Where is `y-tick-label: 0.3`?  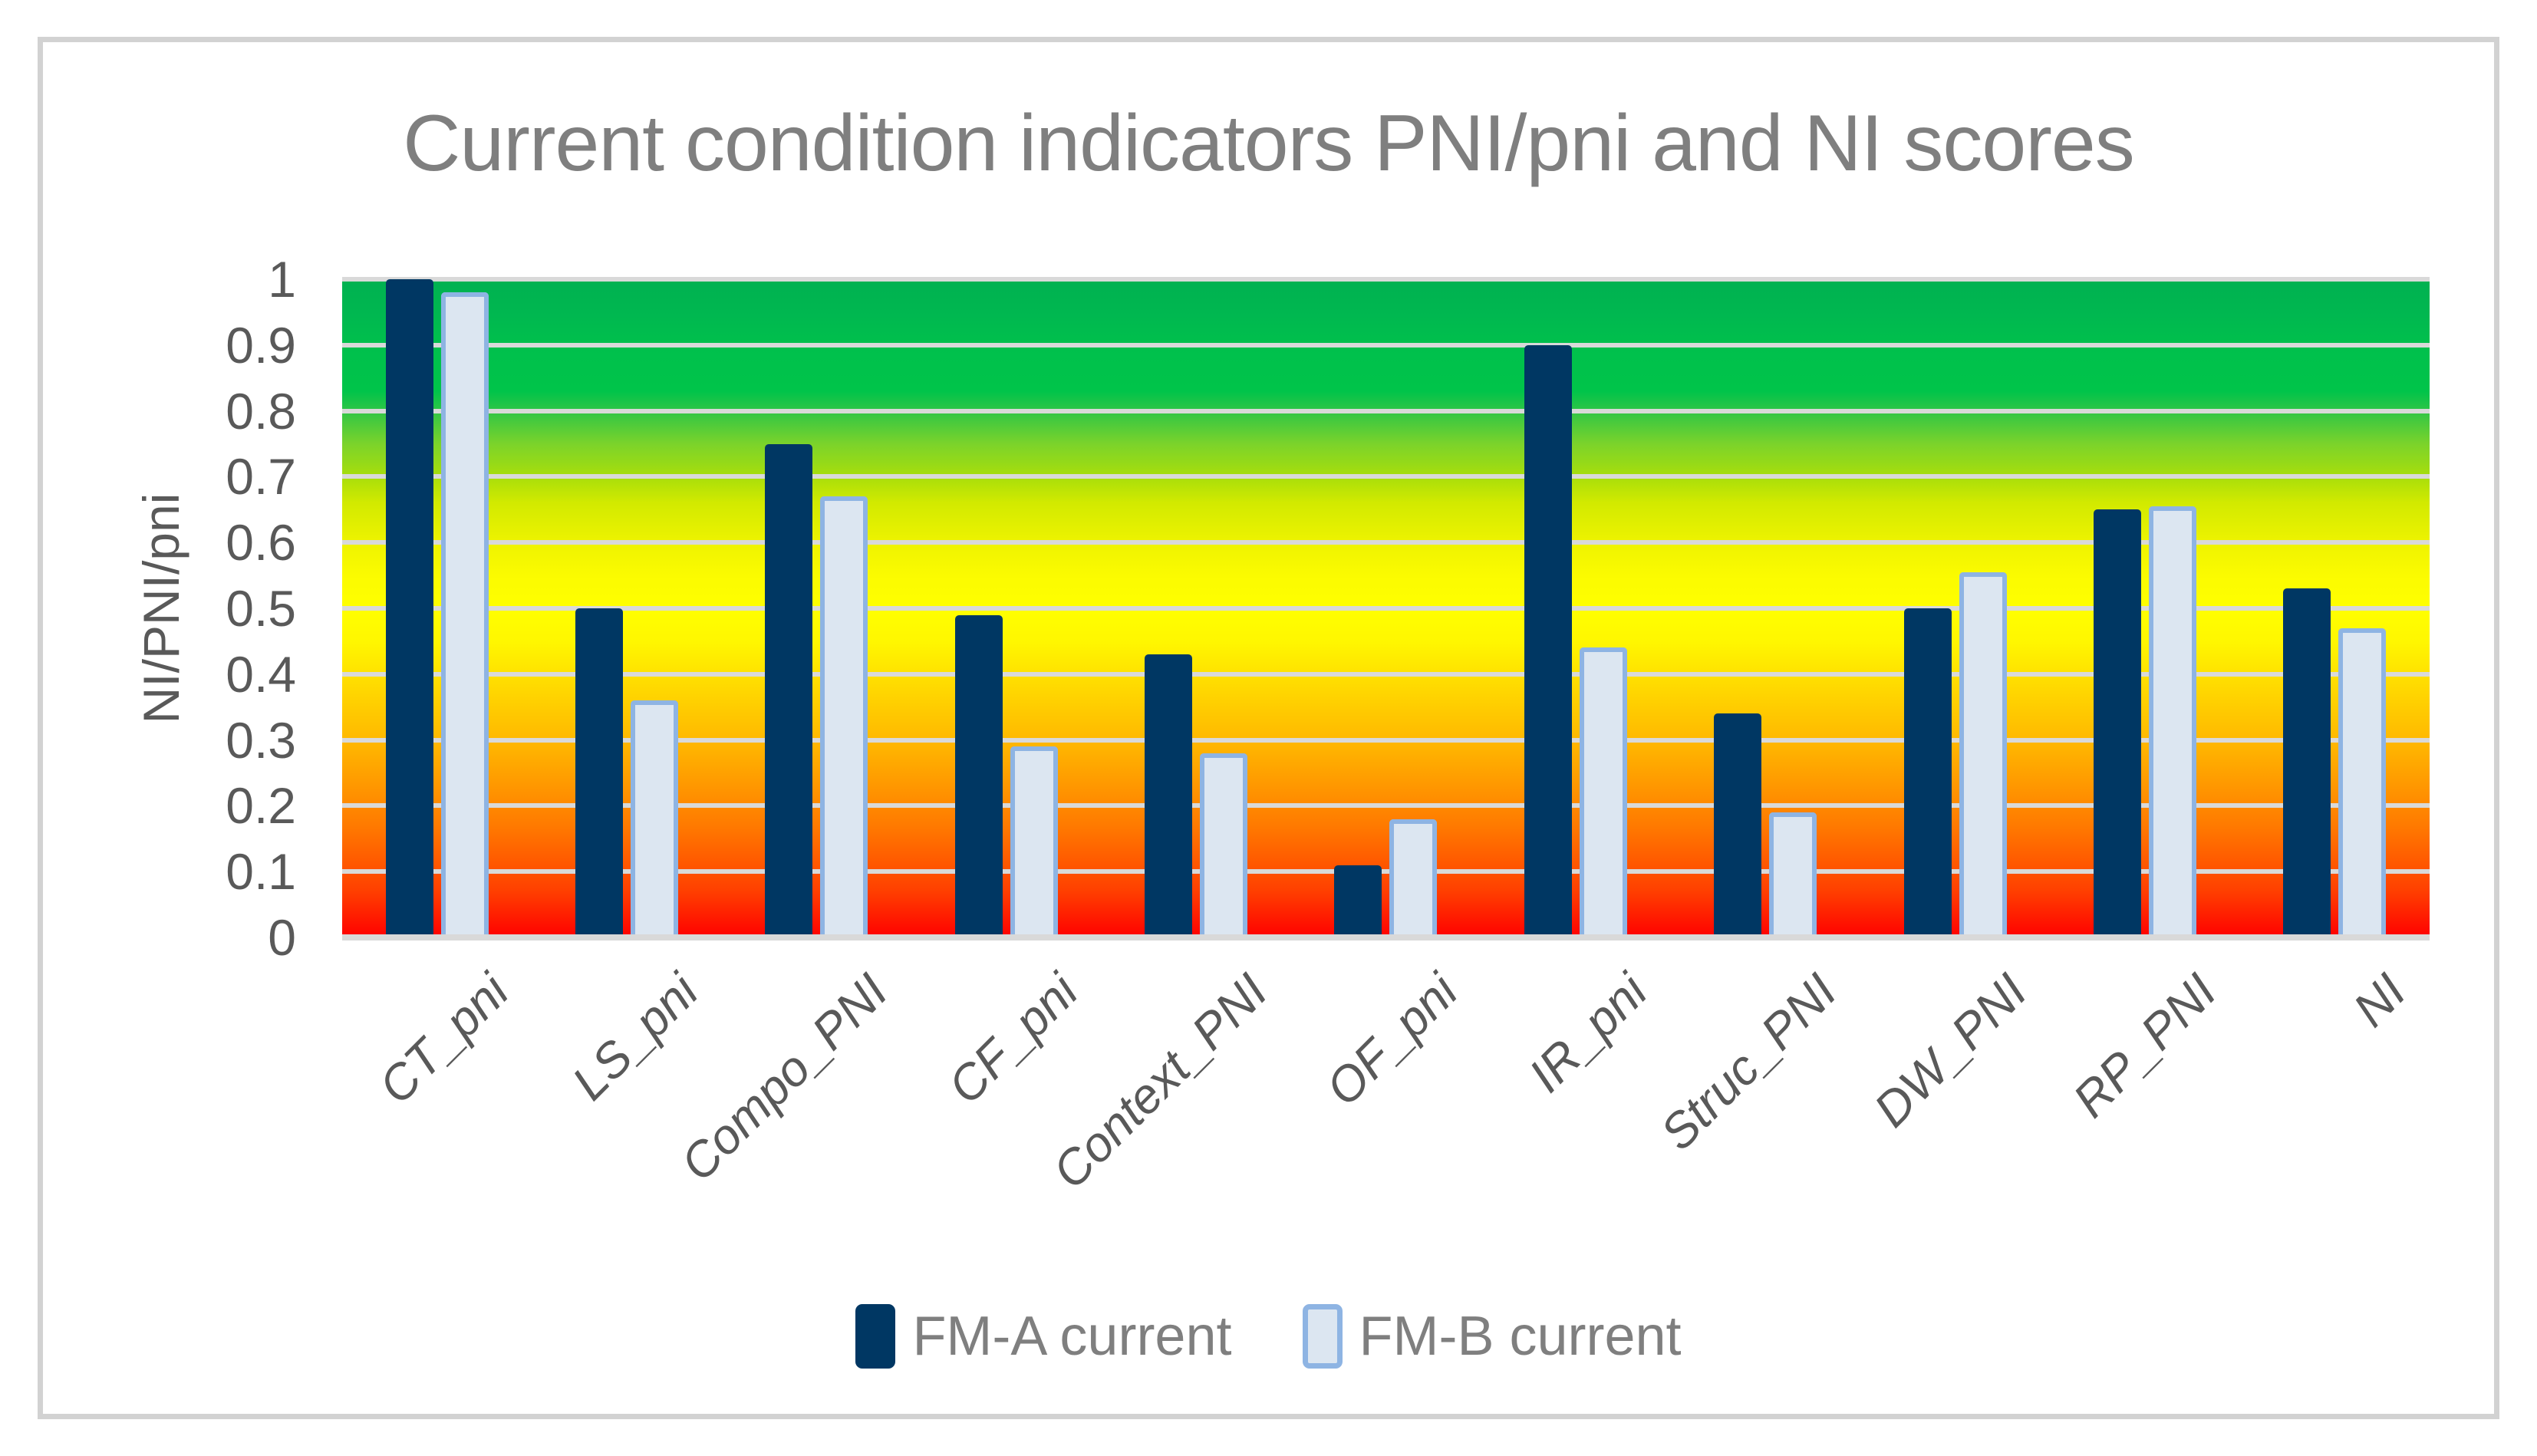
y-tick-label: 0.3 is located at coordinates (261, 740).